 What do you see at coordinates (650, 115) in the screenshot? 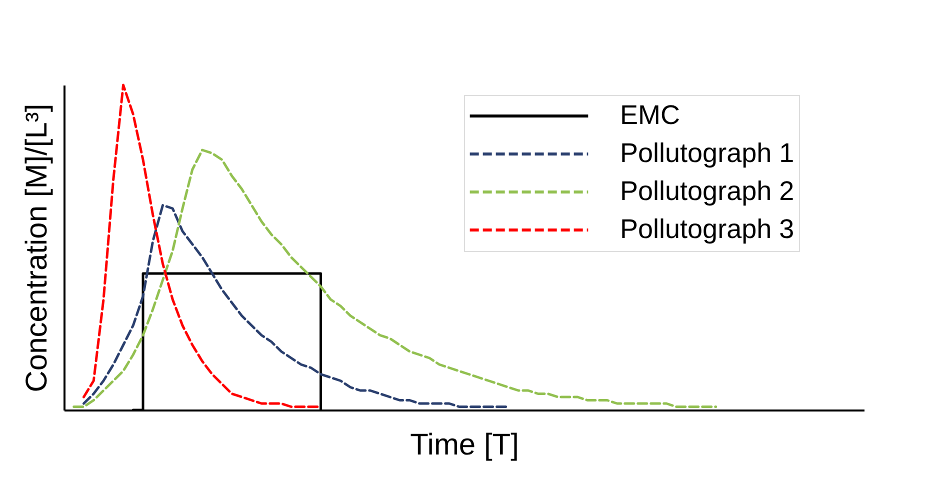
I see `legend-label: EMC` at bounding box center [650, 115].